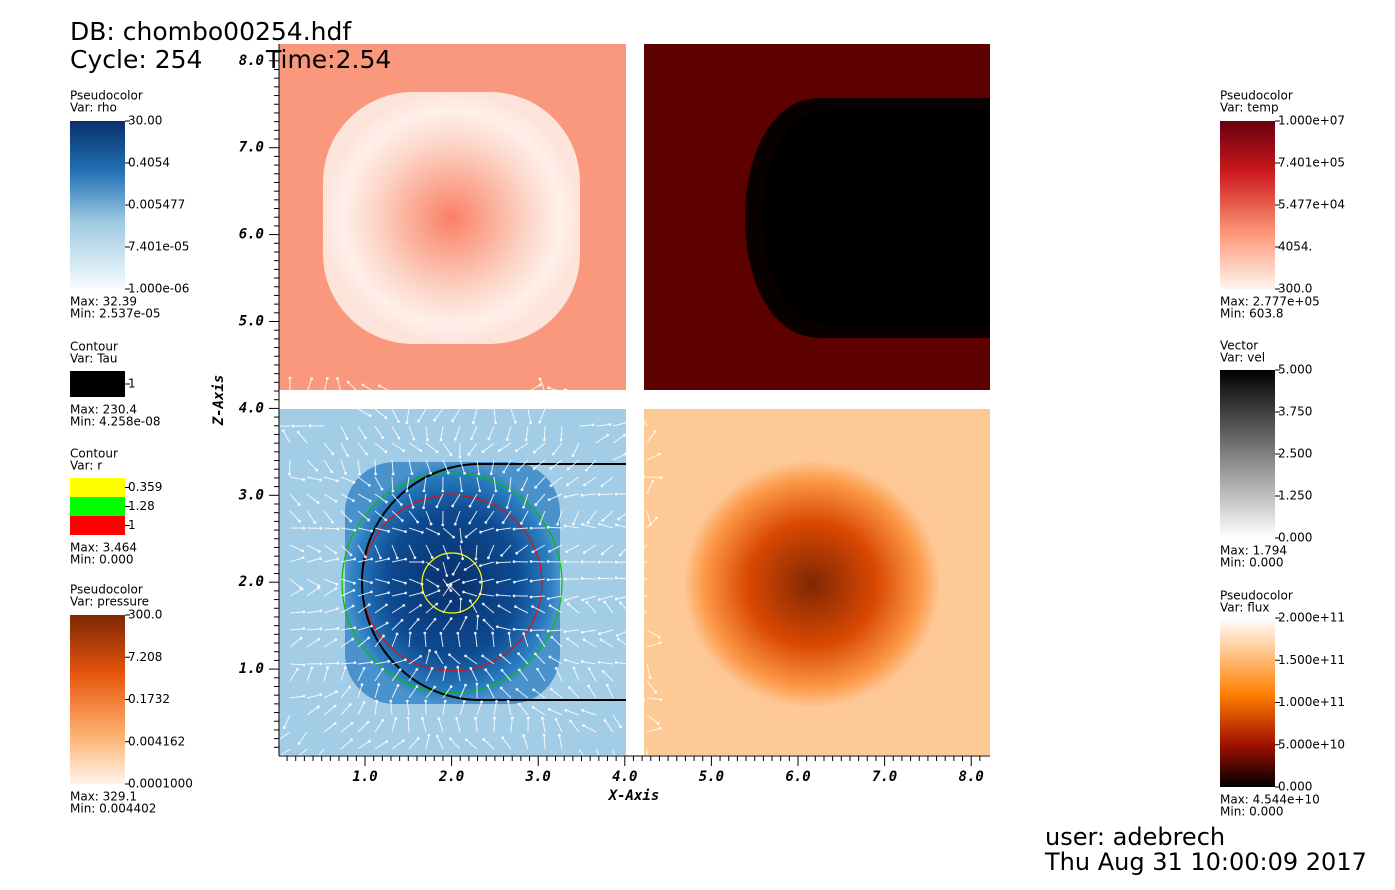  Describe the element at coordinates (93, 108) in the screenshot. I see `legend-var: Var: rho` at that location.